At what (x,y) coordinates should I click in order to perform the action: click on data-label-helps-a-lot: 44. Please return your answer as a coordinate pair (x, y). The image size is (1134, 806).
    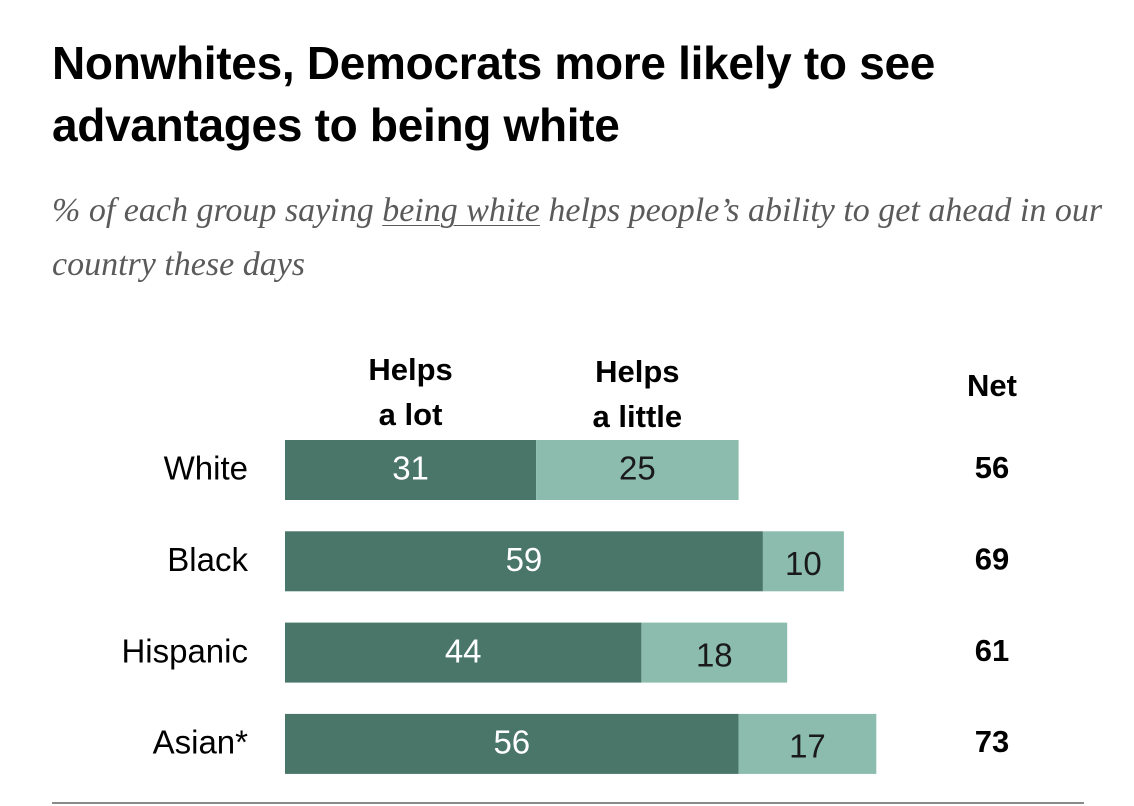
    Looking at the image, I should click on (463, 650).